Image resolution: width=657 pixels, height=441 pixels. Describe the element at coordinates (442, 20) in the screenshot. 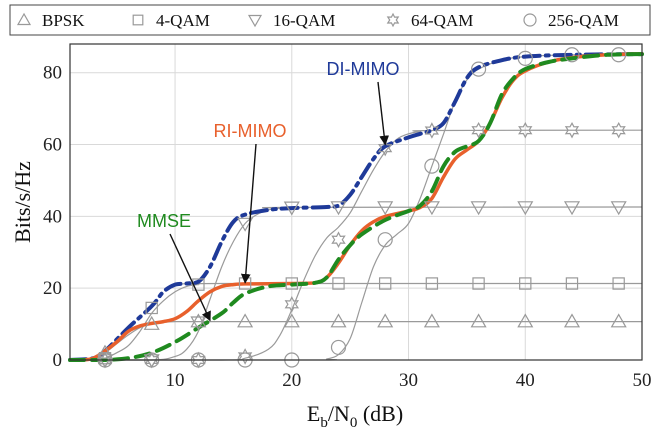

I see `legend-64-qam-label: 64-QAM` at that location.